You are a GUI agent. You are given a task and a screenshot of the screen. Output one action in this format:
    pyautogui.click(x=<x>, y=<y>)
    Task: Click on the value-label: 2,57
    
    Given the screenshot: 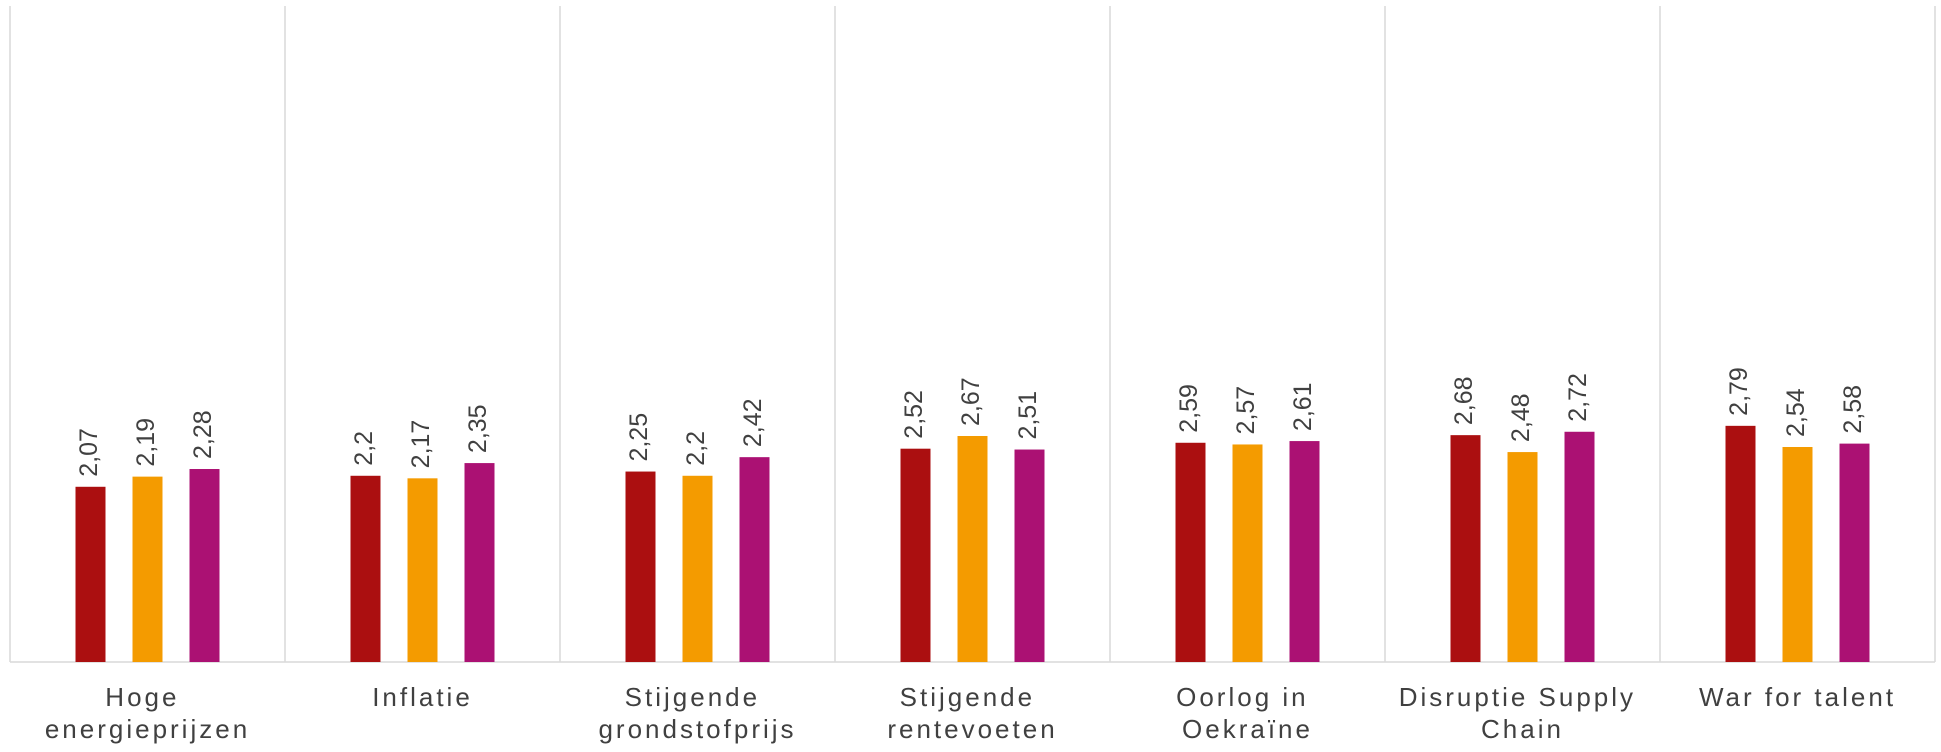 What is the action you would take?
    pyautogui.click(x=1246, y=410)
    